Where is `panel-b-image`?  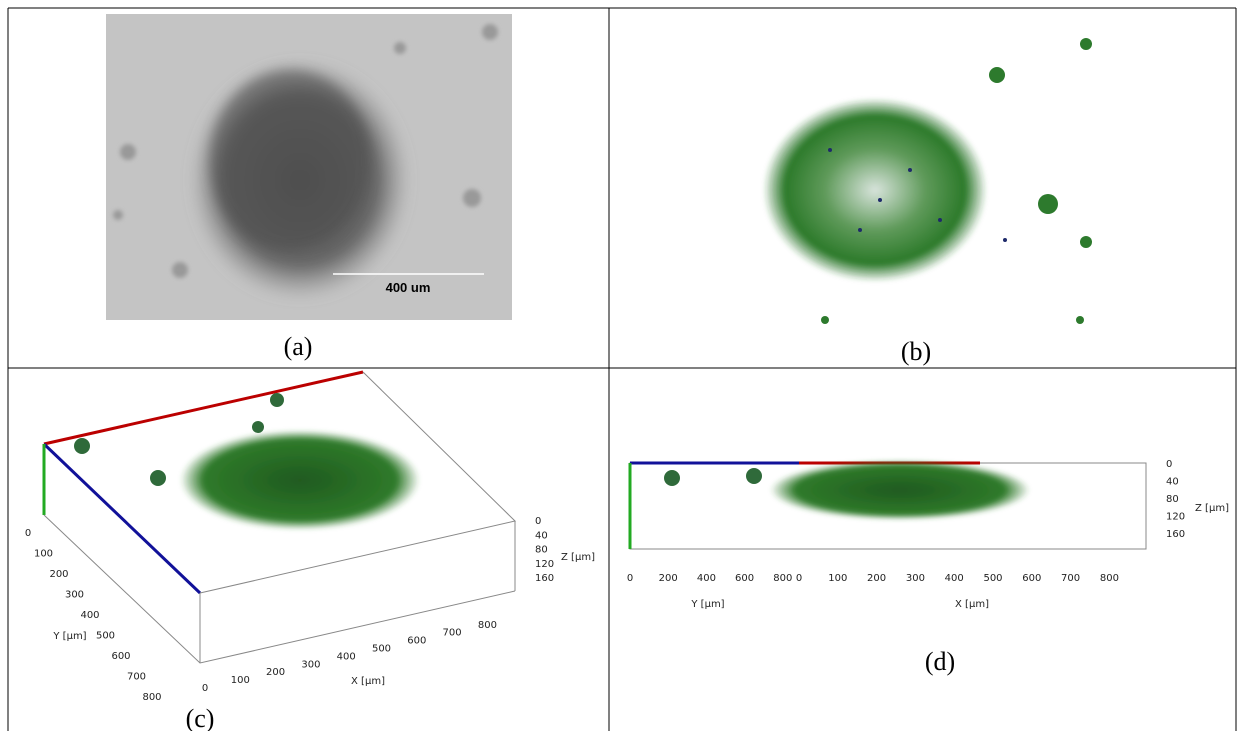 panel-b-image is located at coordinates (927, 181).